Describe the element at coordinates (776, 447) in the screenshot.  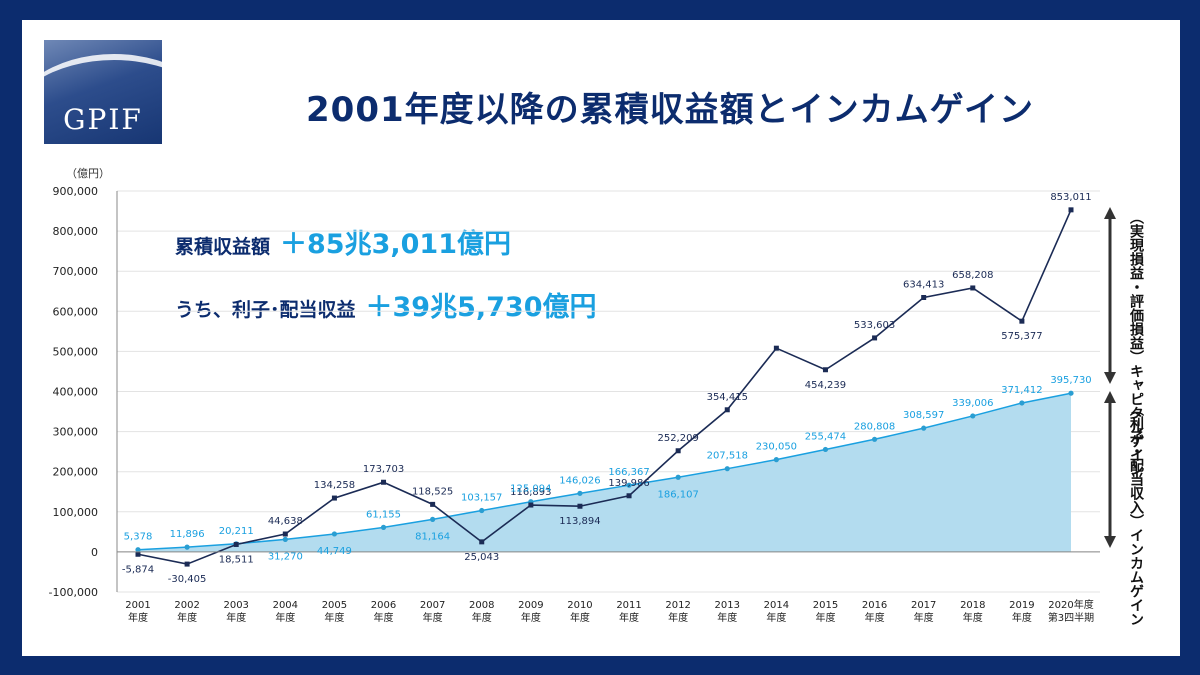
I see `income-data-label: 230,050` at that location.